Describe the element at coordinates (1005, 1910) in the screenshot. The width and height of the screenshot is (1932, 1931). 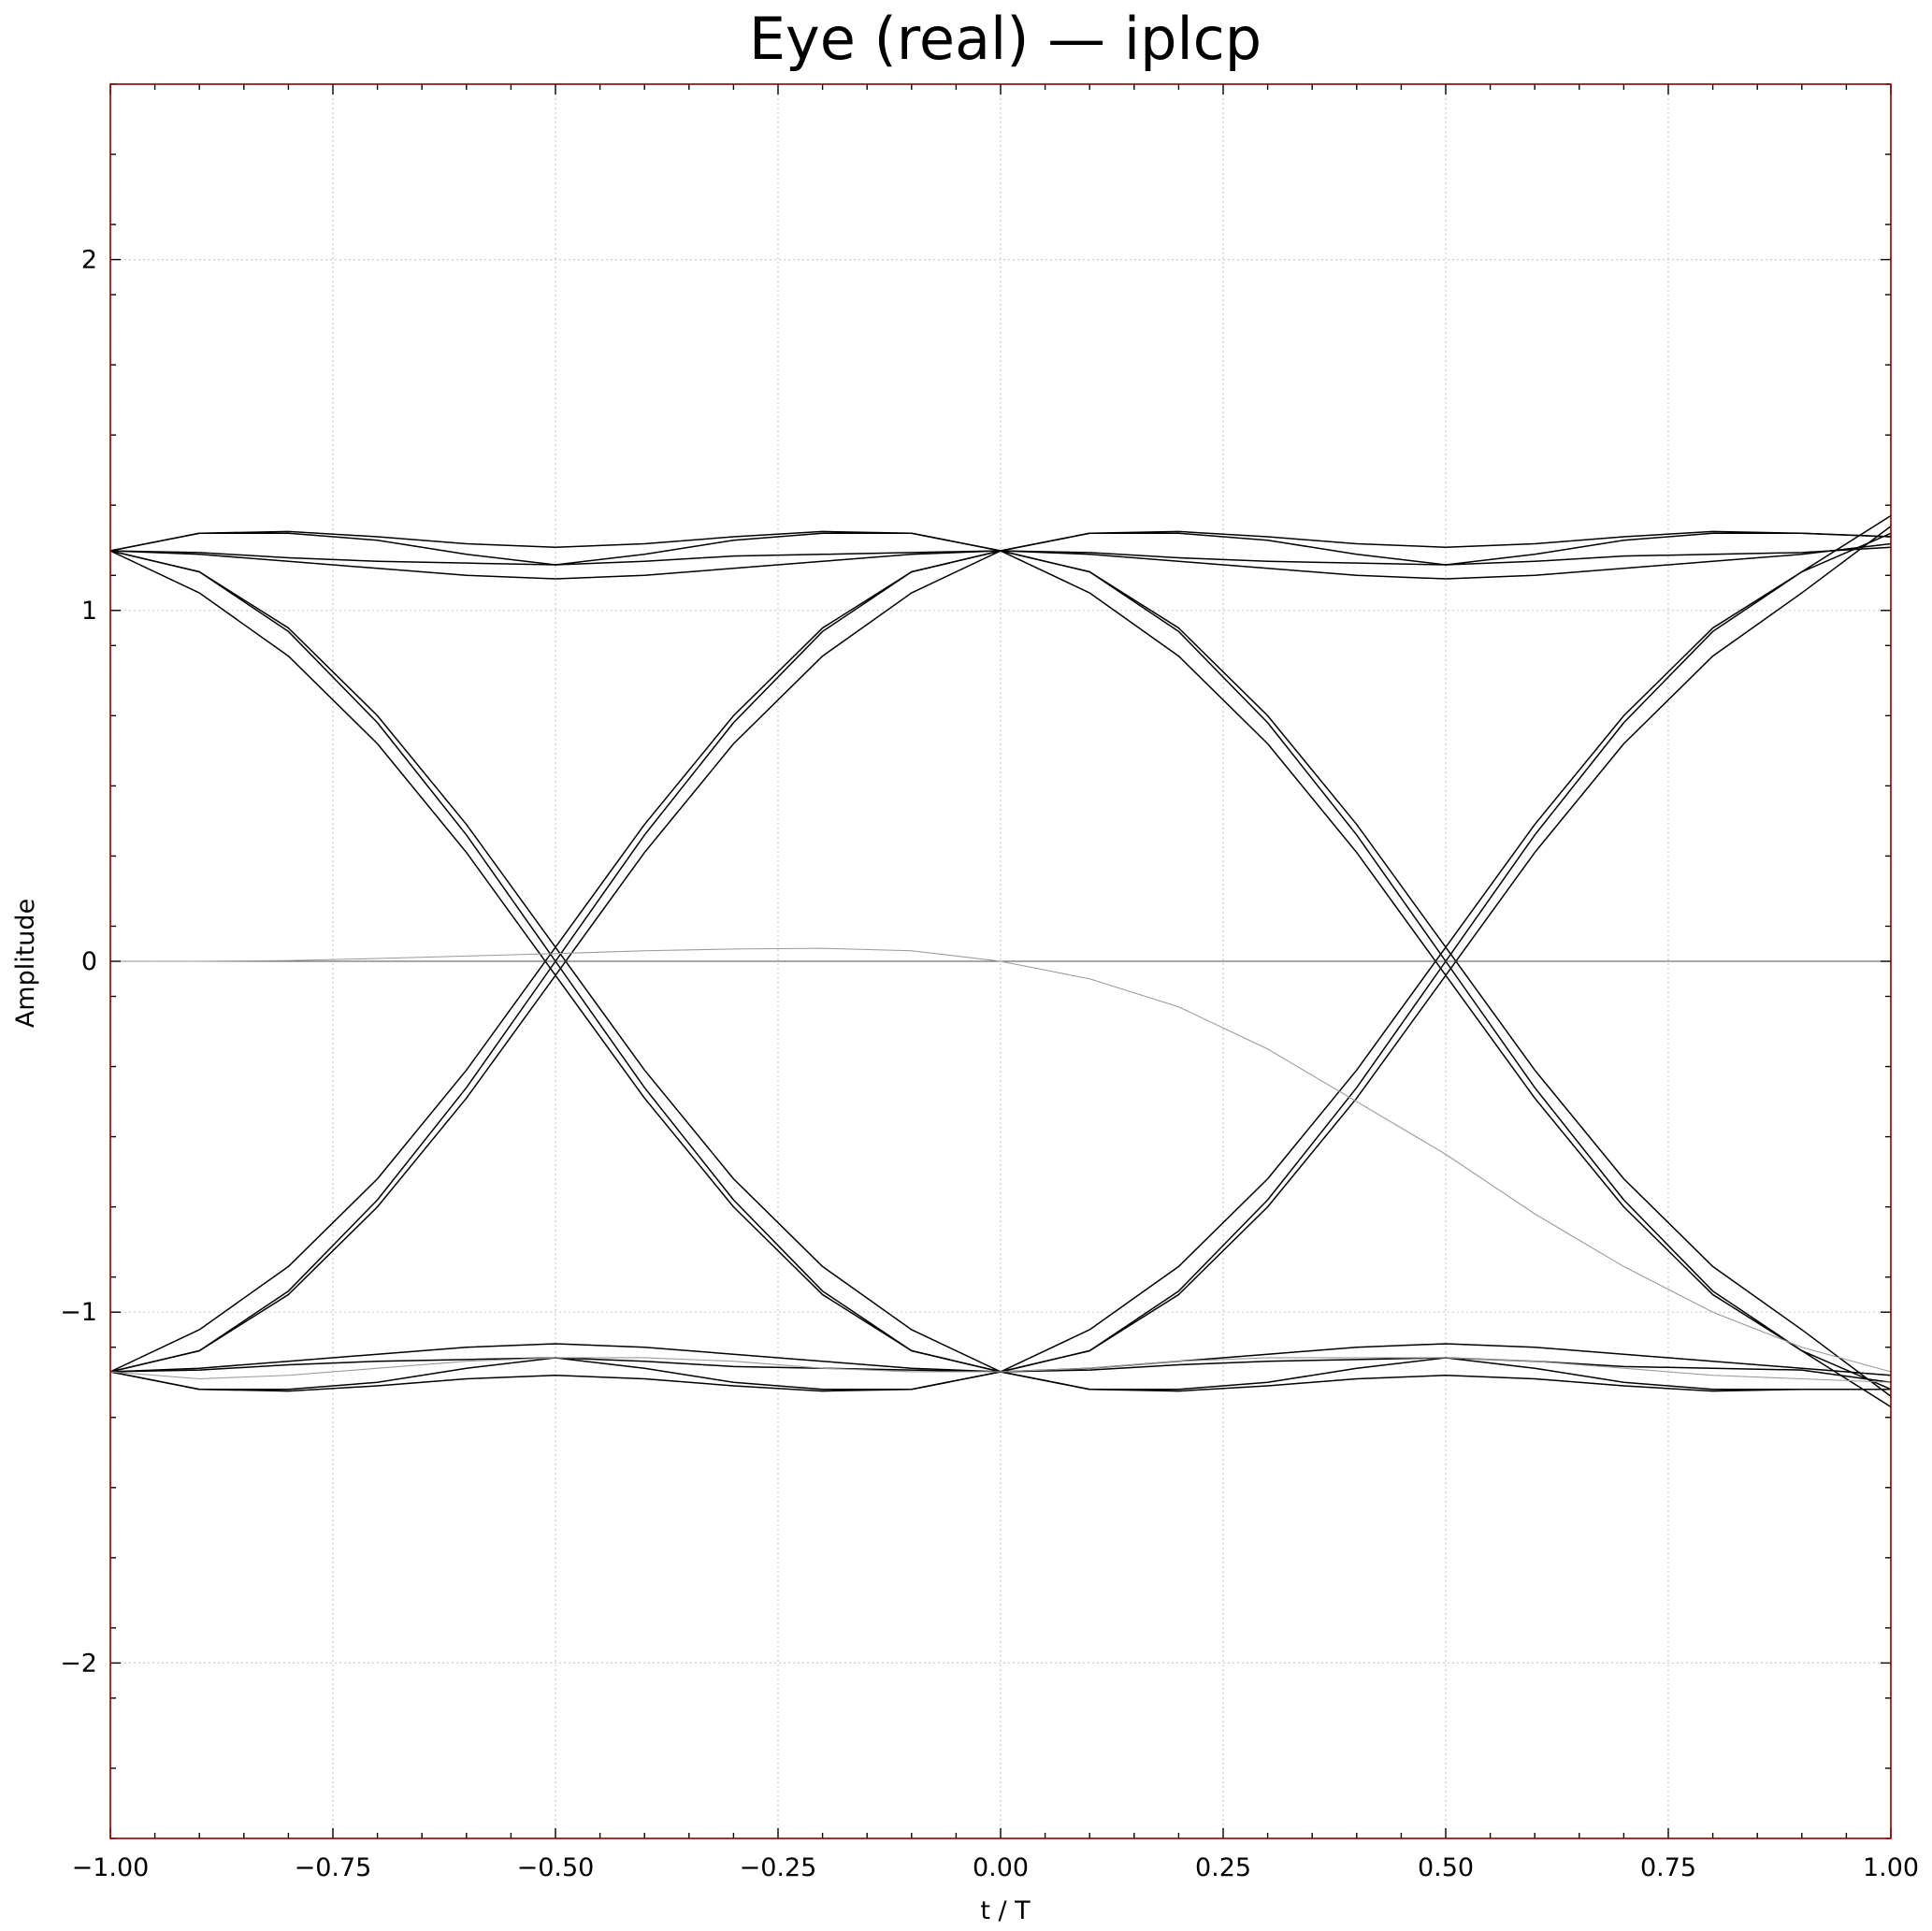
I see `x-axis-label: t / T` at that location.